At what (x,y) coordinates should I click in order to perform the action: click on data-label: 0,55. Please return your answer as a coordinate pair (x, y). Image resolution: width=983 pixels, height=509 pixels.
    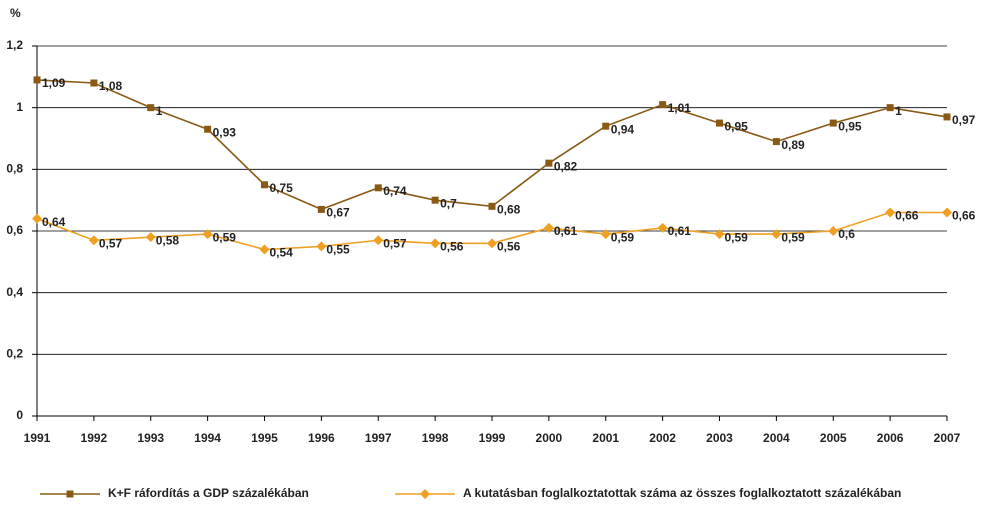
    Looking at the image, I should click on (338, 250).